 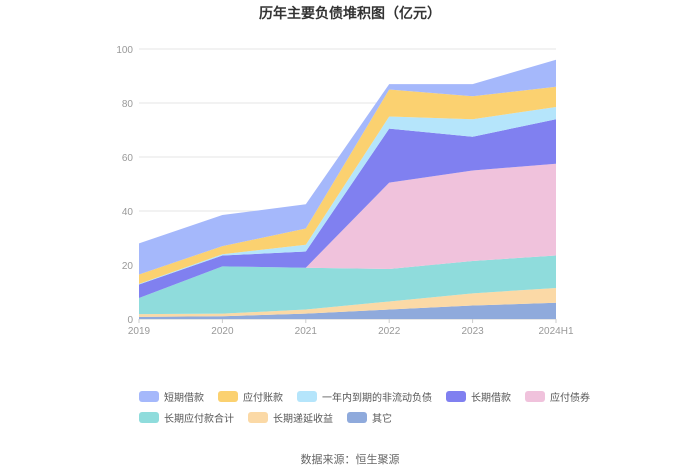 I want to click on legend-item: 一年内到期的非流动负债, so click(x=364, y=397).